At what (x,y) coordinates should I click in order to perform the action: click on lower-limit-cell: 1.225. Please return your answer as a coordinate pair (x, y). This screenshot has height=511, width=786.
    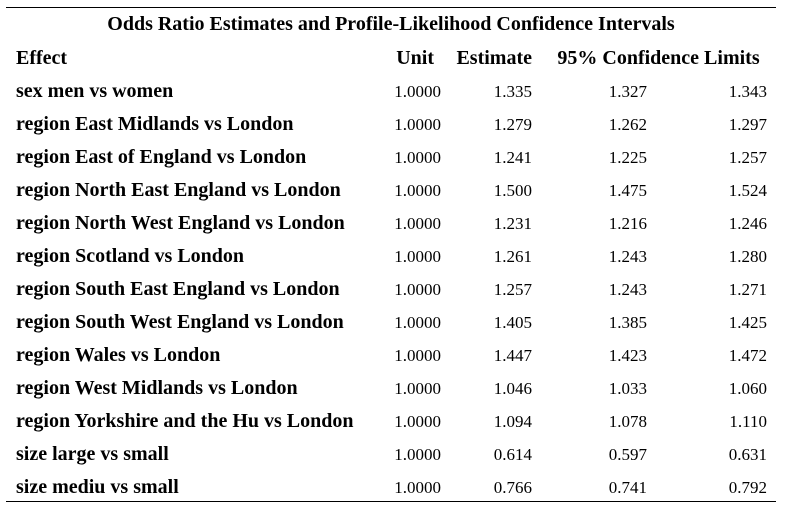
    Looking at the image, I should click on (627, 157).